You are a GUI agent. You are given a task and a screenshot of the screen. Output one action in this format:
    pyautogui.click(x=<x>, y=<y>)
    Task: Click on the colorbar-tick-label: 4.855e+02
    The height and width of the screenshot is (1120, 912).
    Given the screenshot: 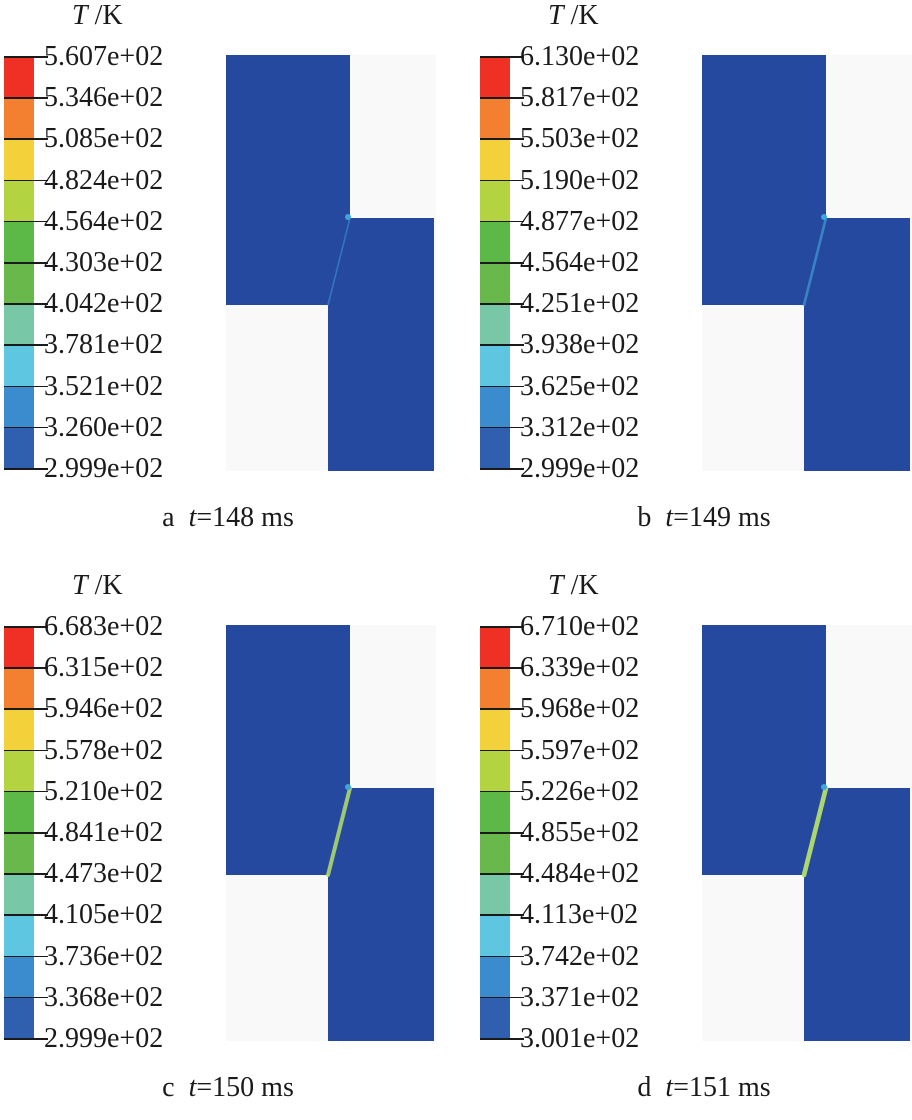 What is the action you would take?
    pyautogui.click(x=580, y=832)
    